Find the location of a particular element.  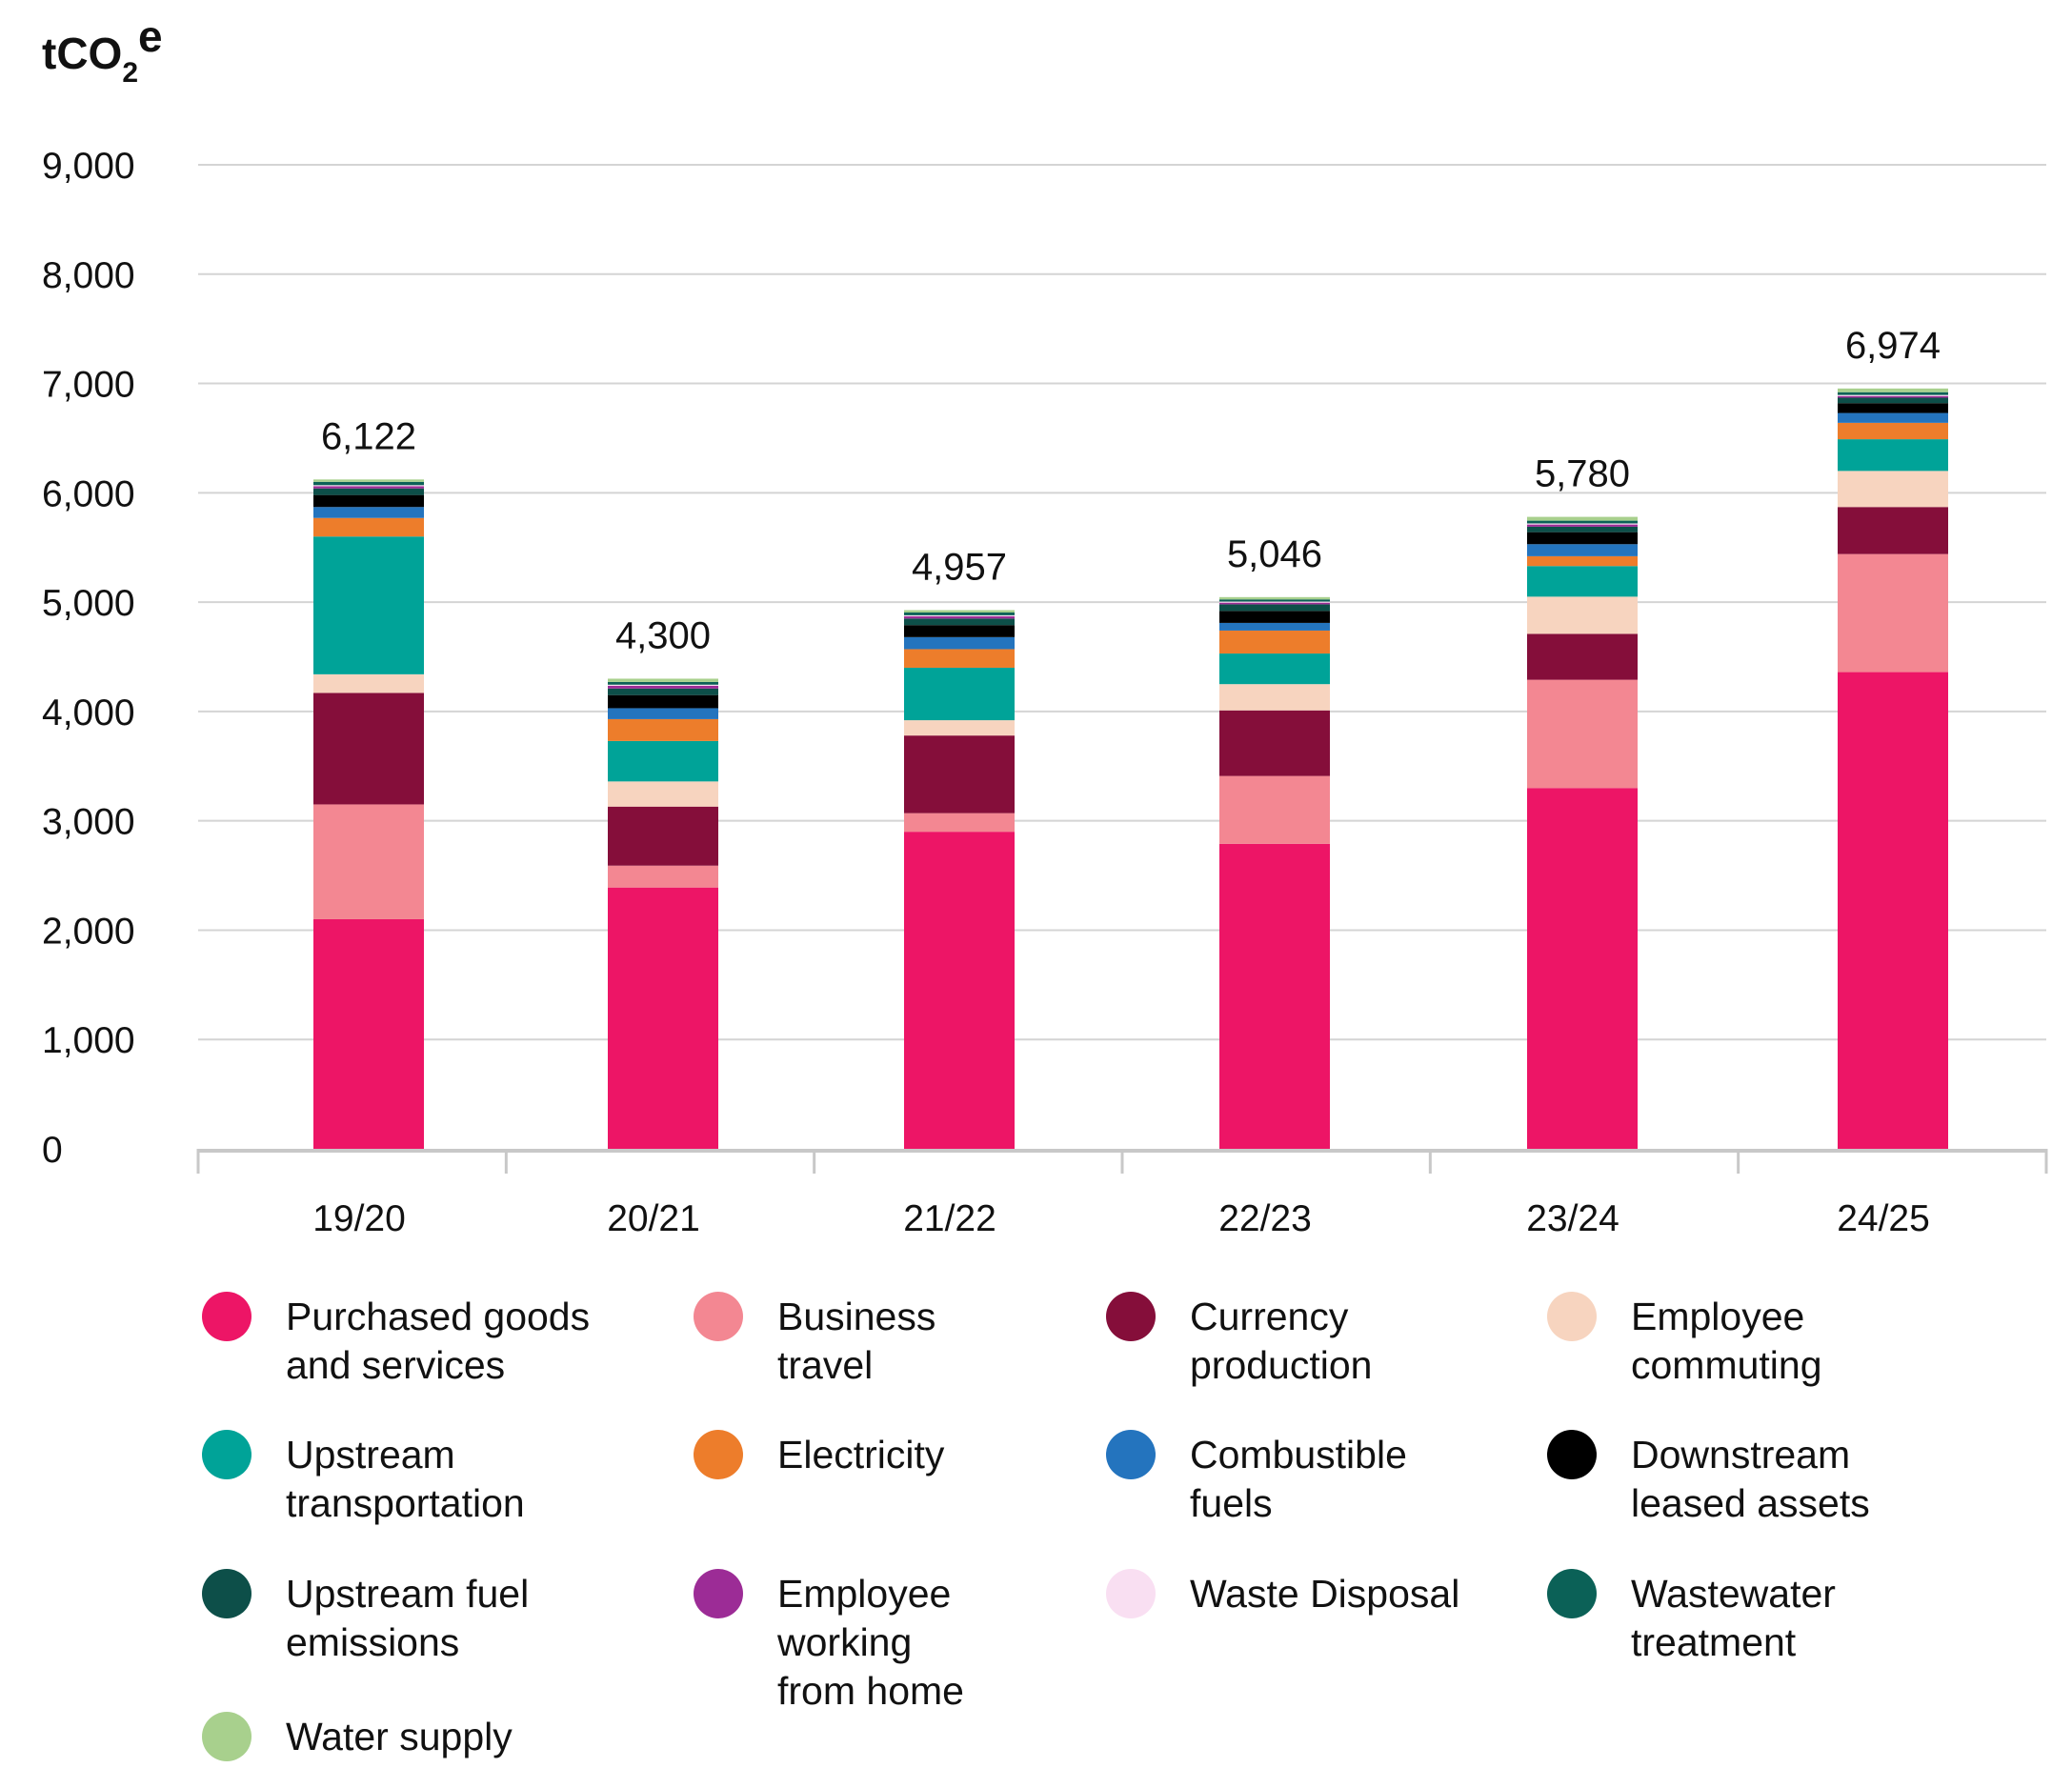

bar-segment-22-23-downstream-leased-assets is located at coordinates (1274, 617).